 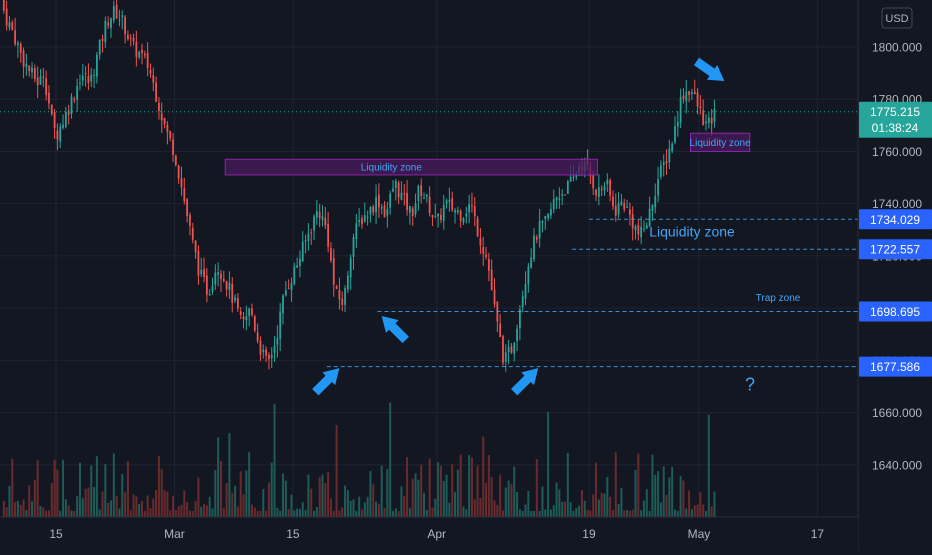 I want to click on bar-countdown: 01:38:24, so click(x=895, y=128).